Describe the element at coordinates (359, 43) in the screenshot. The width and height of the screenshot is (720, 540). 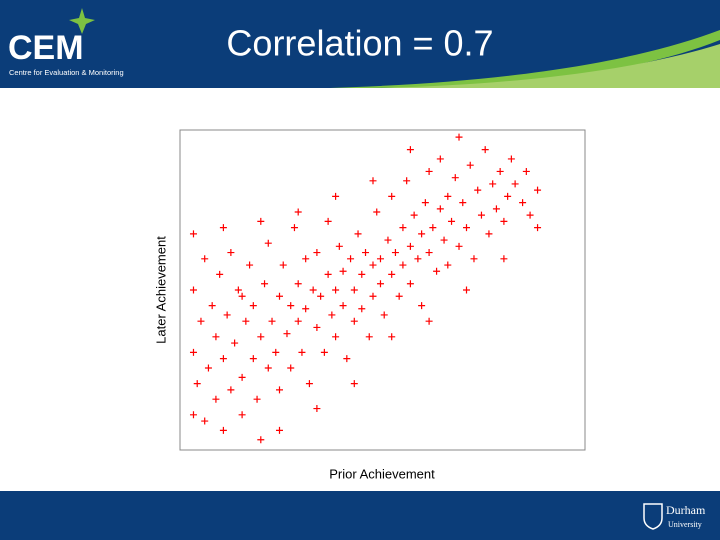
I see `slide-title: Correlation = 0.7` at that location.